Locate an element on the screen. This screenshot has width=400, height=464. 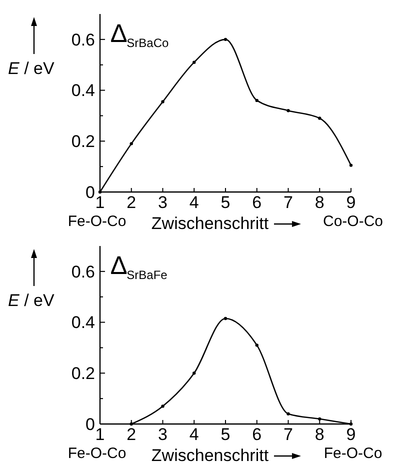
chart-title: ∆$_{SrBaFe}$ is located at coordinates (139, 267).